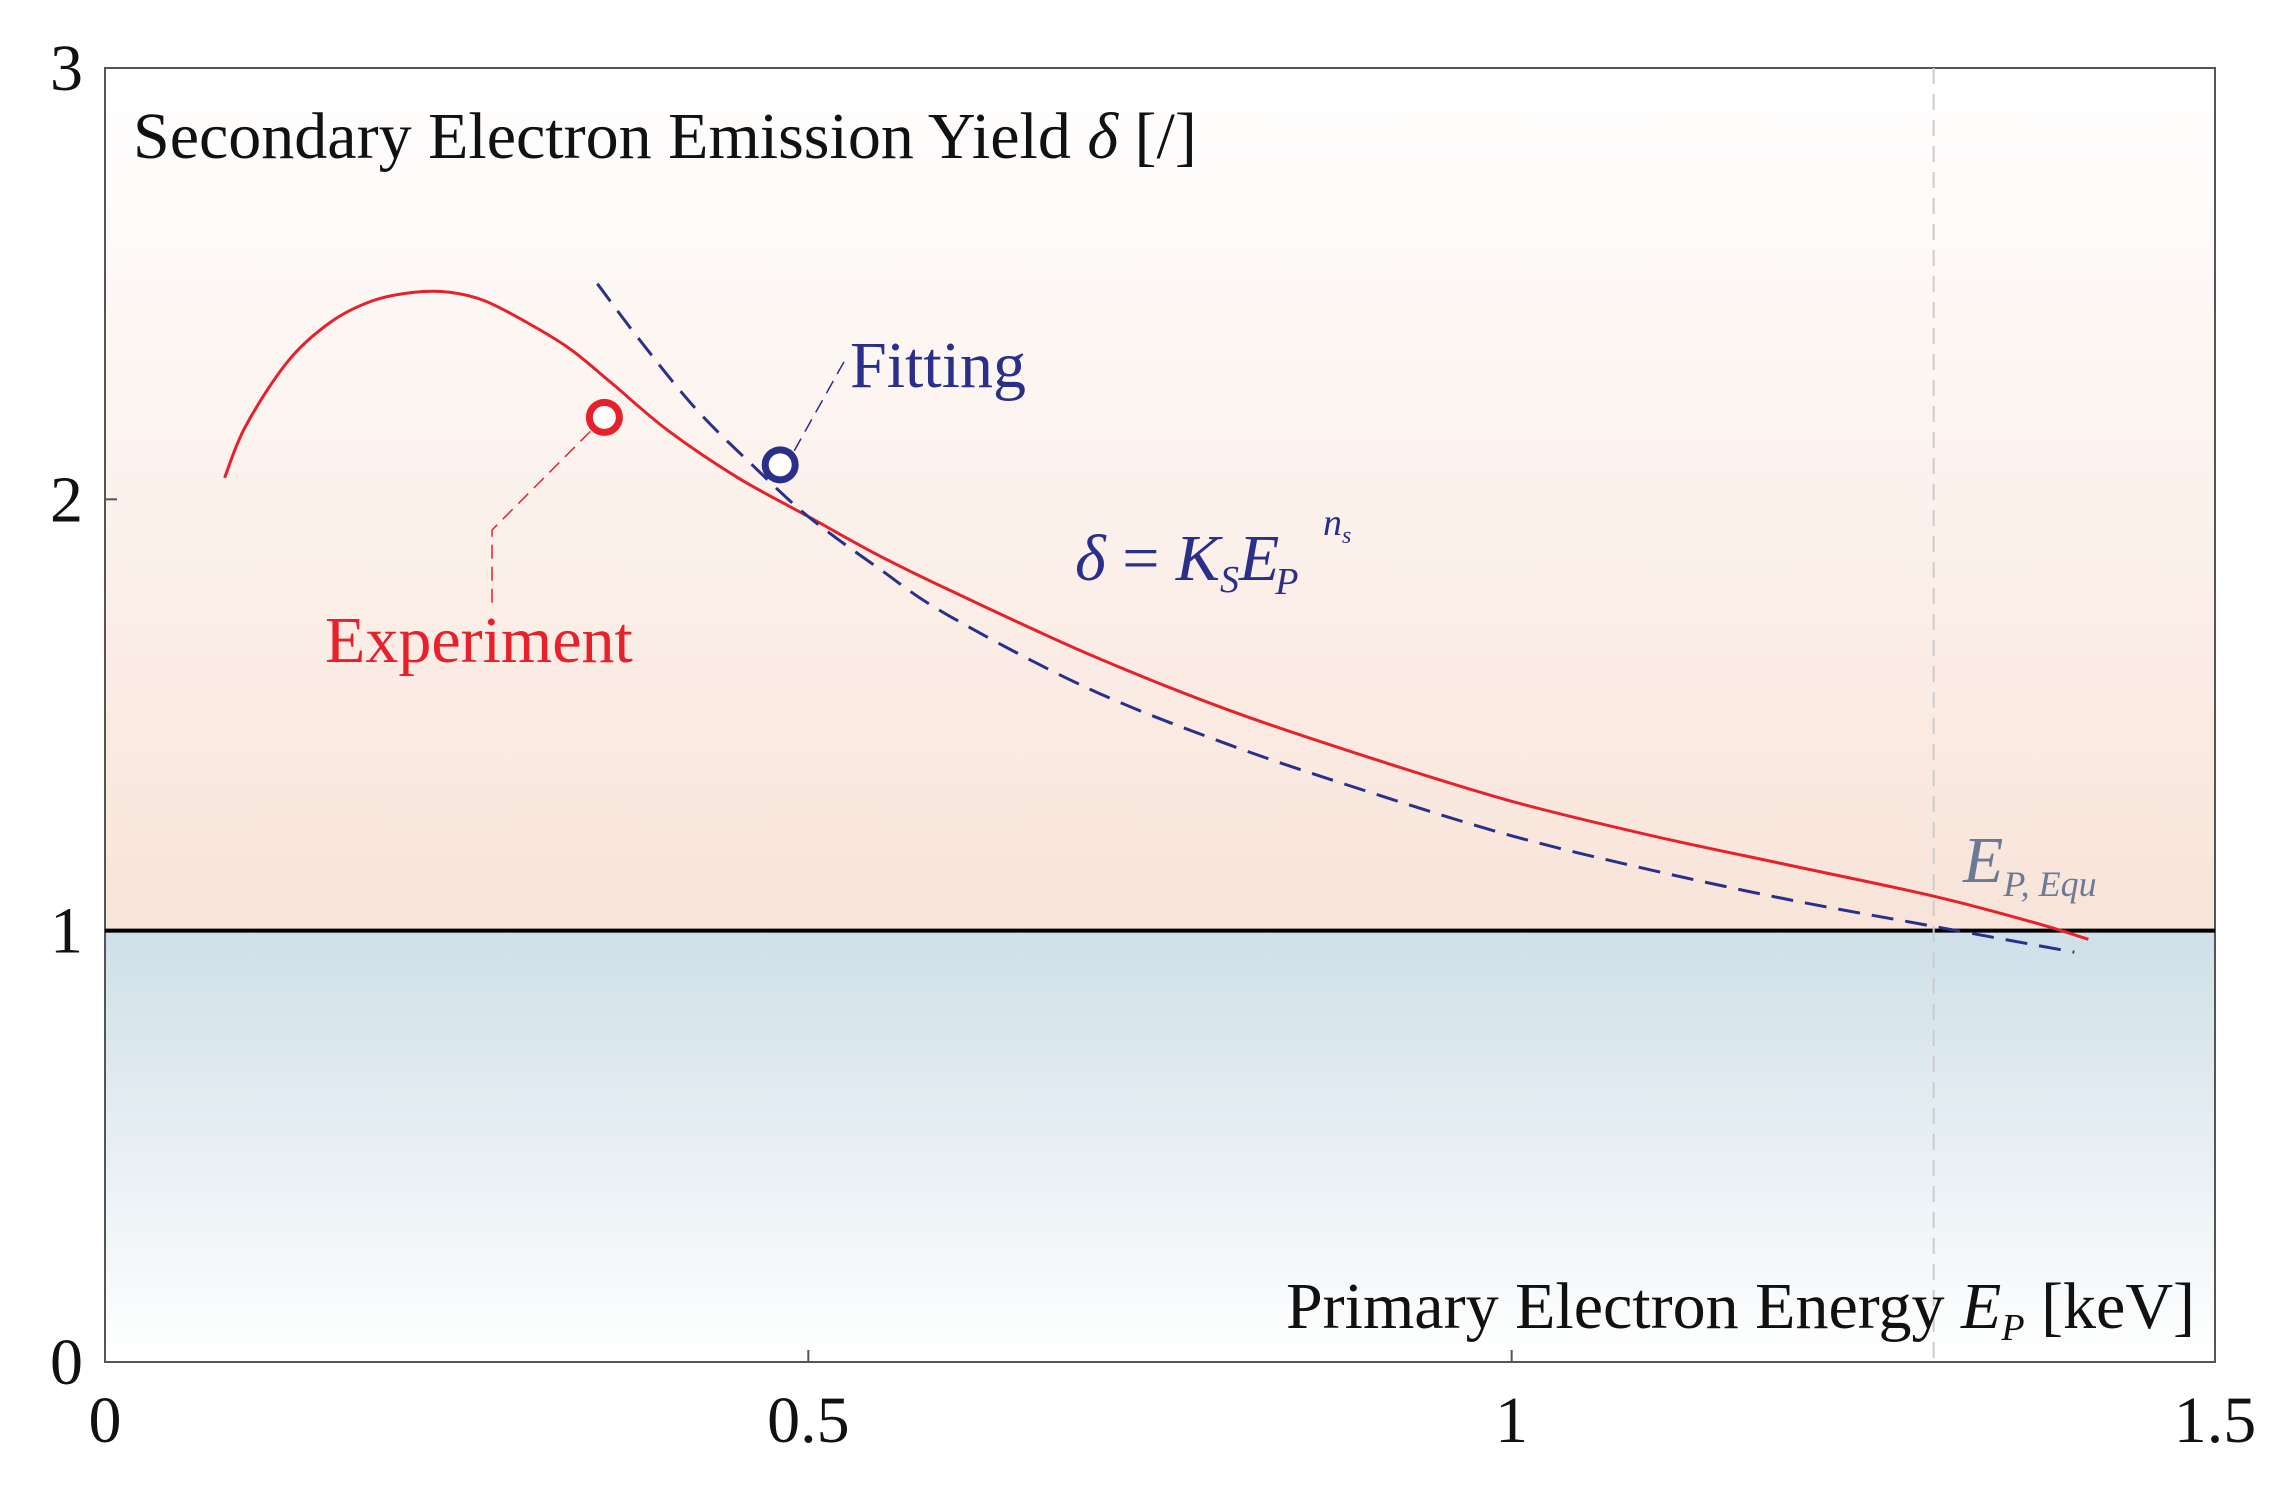 This screenshot has width=2277, height=1502. What do you see at coordinates (2215, 1420) in the screenshot?
I see `x-tick-label: 1.5` at bounding box center [2215, 1420].